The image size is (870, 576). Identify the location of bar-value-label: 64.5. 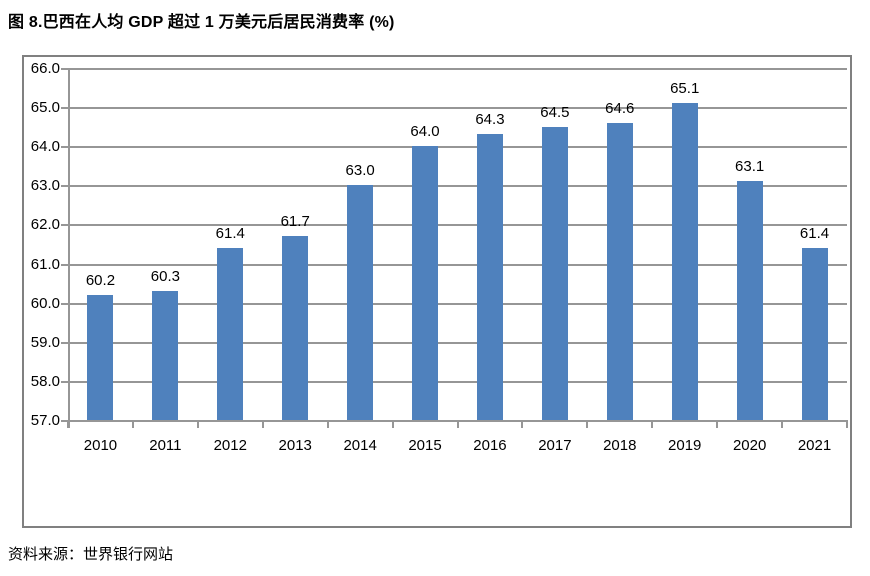
(555, 112).